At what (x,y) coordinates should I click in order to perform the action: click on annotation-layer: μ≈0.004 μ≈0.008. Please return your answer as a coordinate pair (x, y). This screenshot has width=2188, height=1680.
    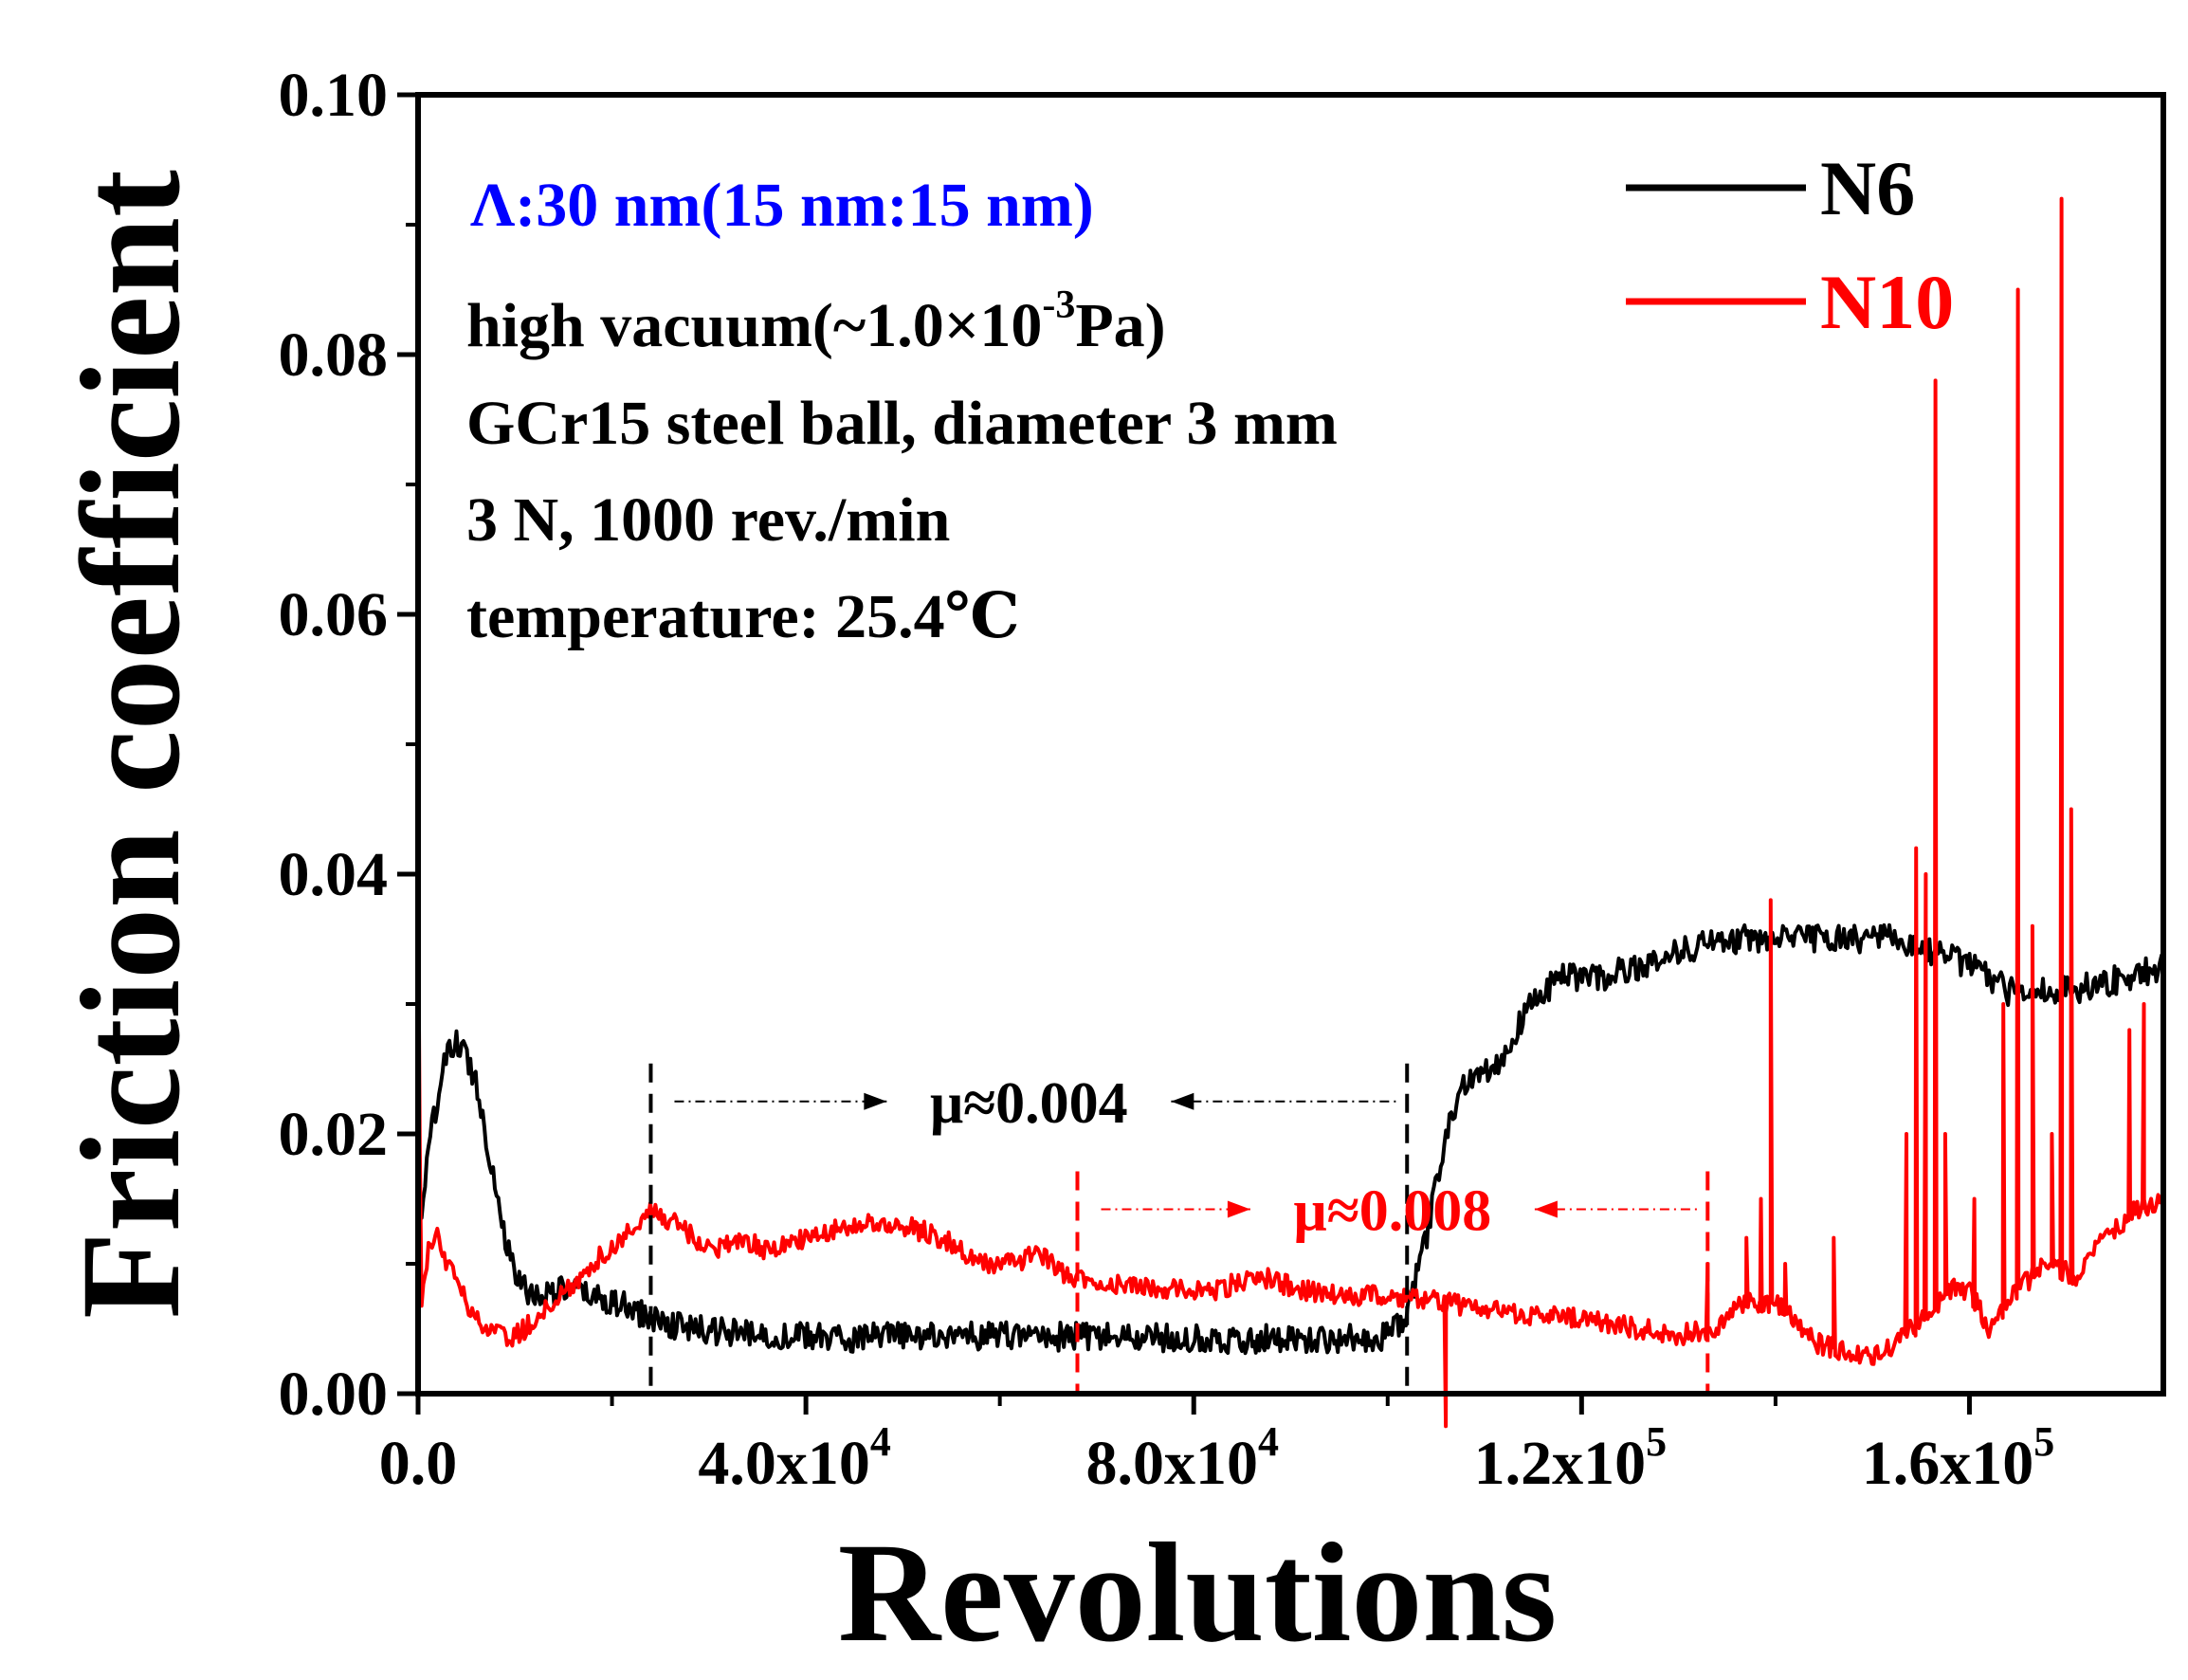
    Looking at the image, I should click on (1179, 1228).